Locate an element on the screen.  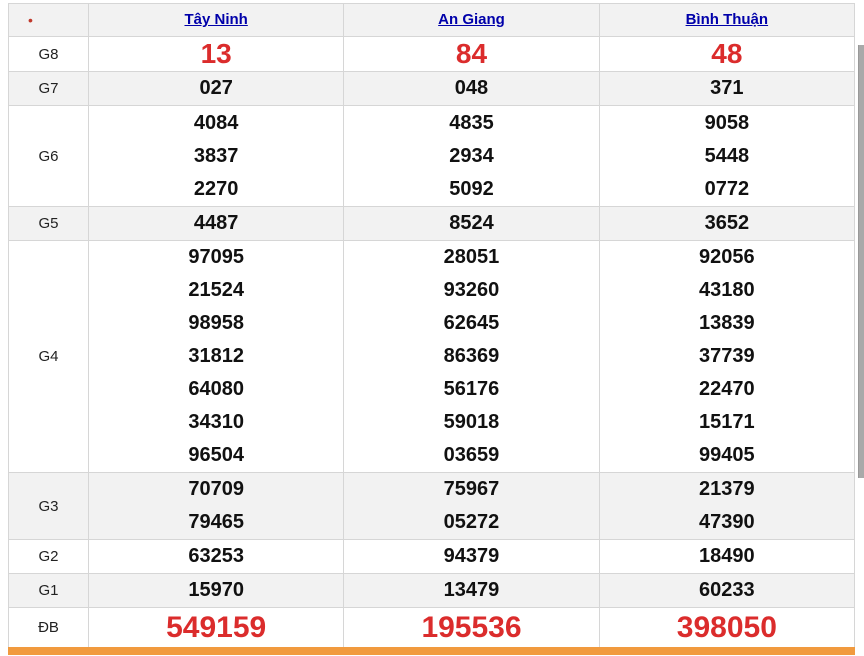
prize-label: G5 is located at coordinates (48, 223).